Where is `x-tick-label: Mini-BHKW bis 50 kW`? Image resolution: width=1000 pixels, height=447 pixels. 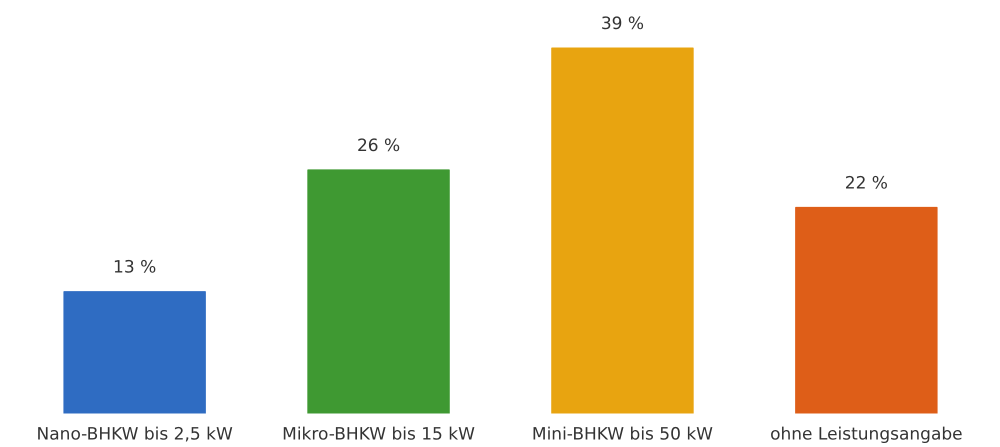
x-tick-label: Mini-BHKW bis 50 kW is located at coordinates (623, 434).